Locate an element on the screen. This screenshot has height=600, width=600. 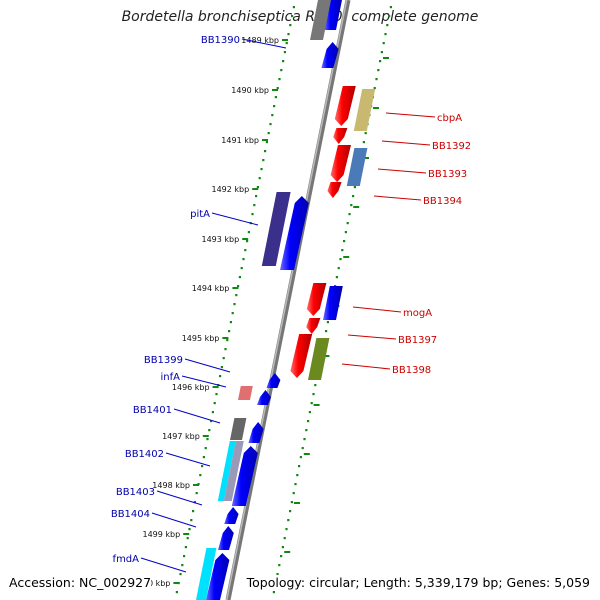
gene-bb1398 is located at coordinates (301, 356).